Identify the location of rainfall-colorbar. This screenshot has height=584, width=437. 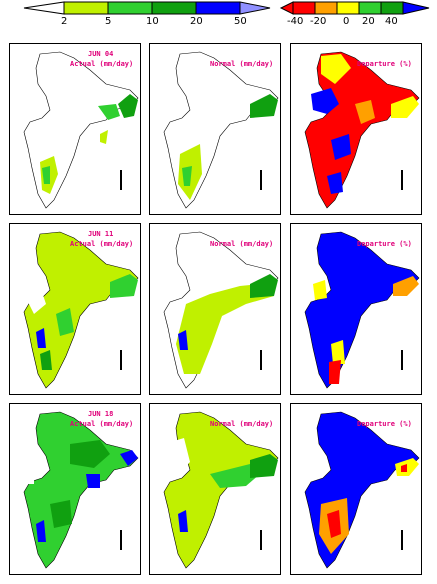
(147, 8).